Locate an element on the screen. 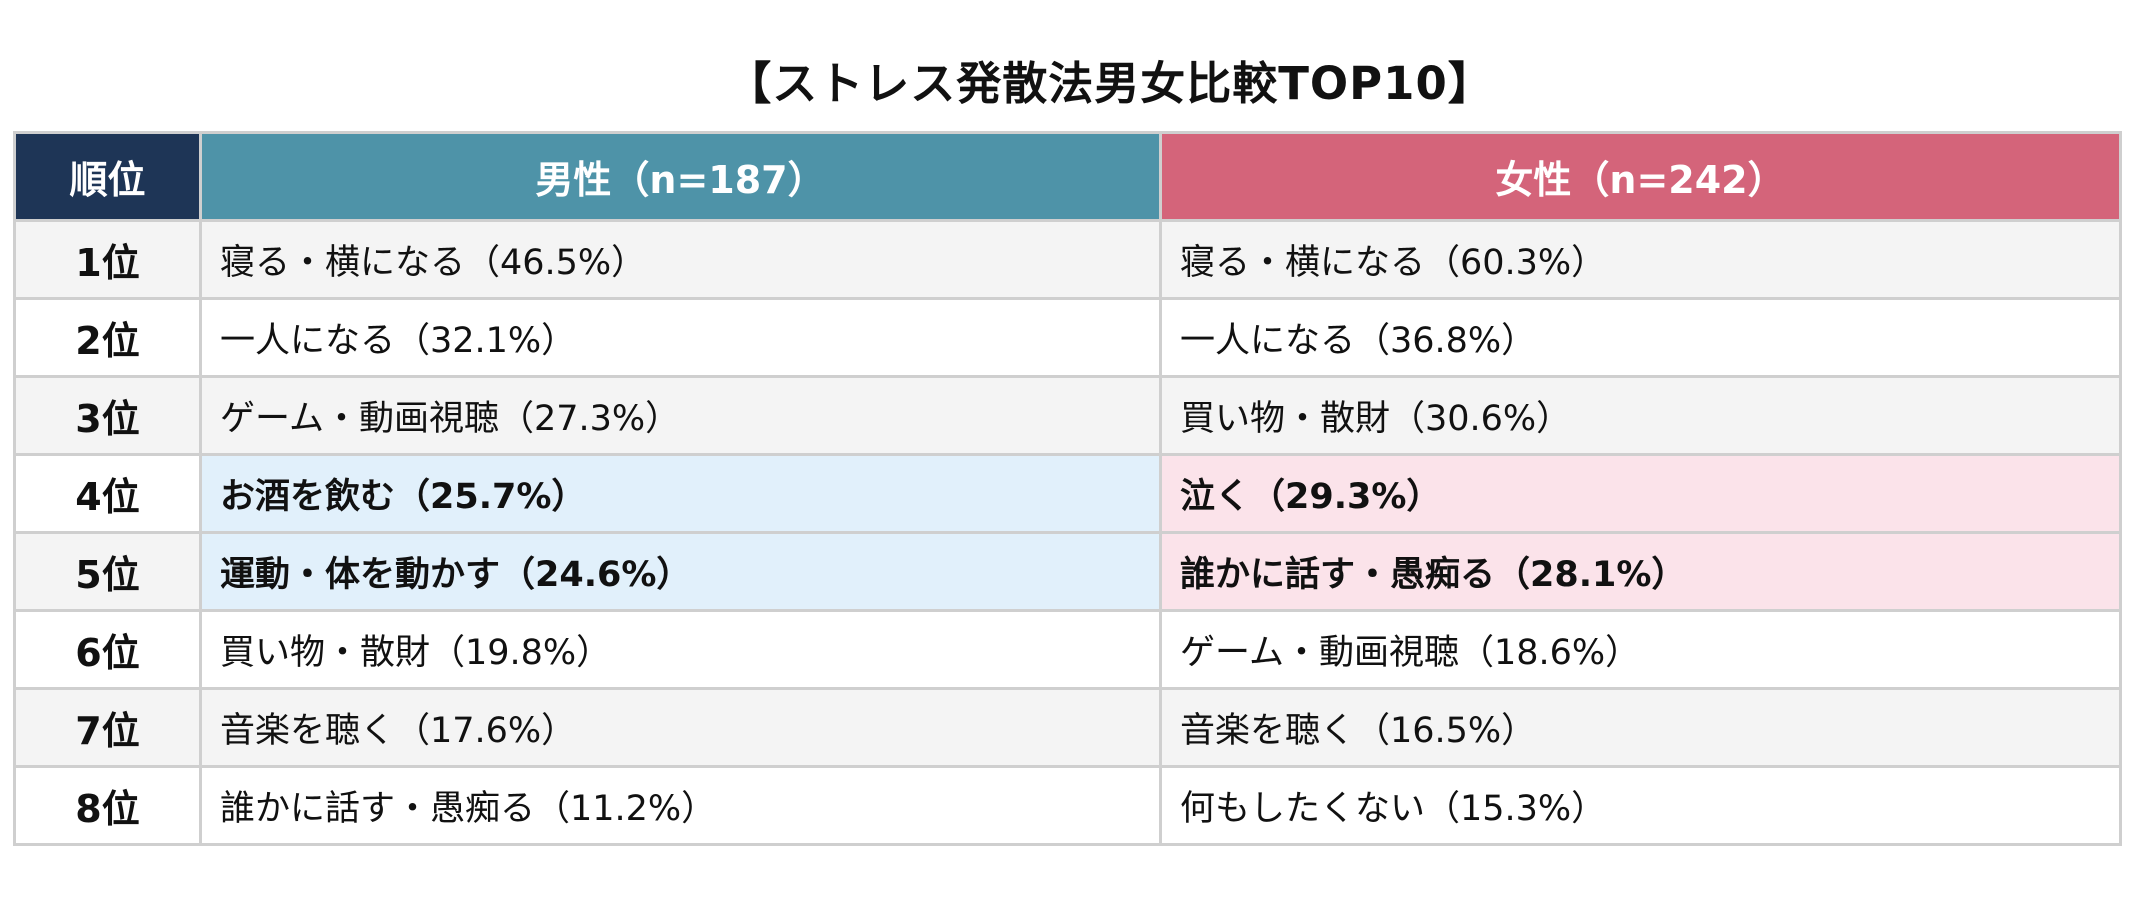  rank-cell: 8位 is located at coordinates (107, 805).